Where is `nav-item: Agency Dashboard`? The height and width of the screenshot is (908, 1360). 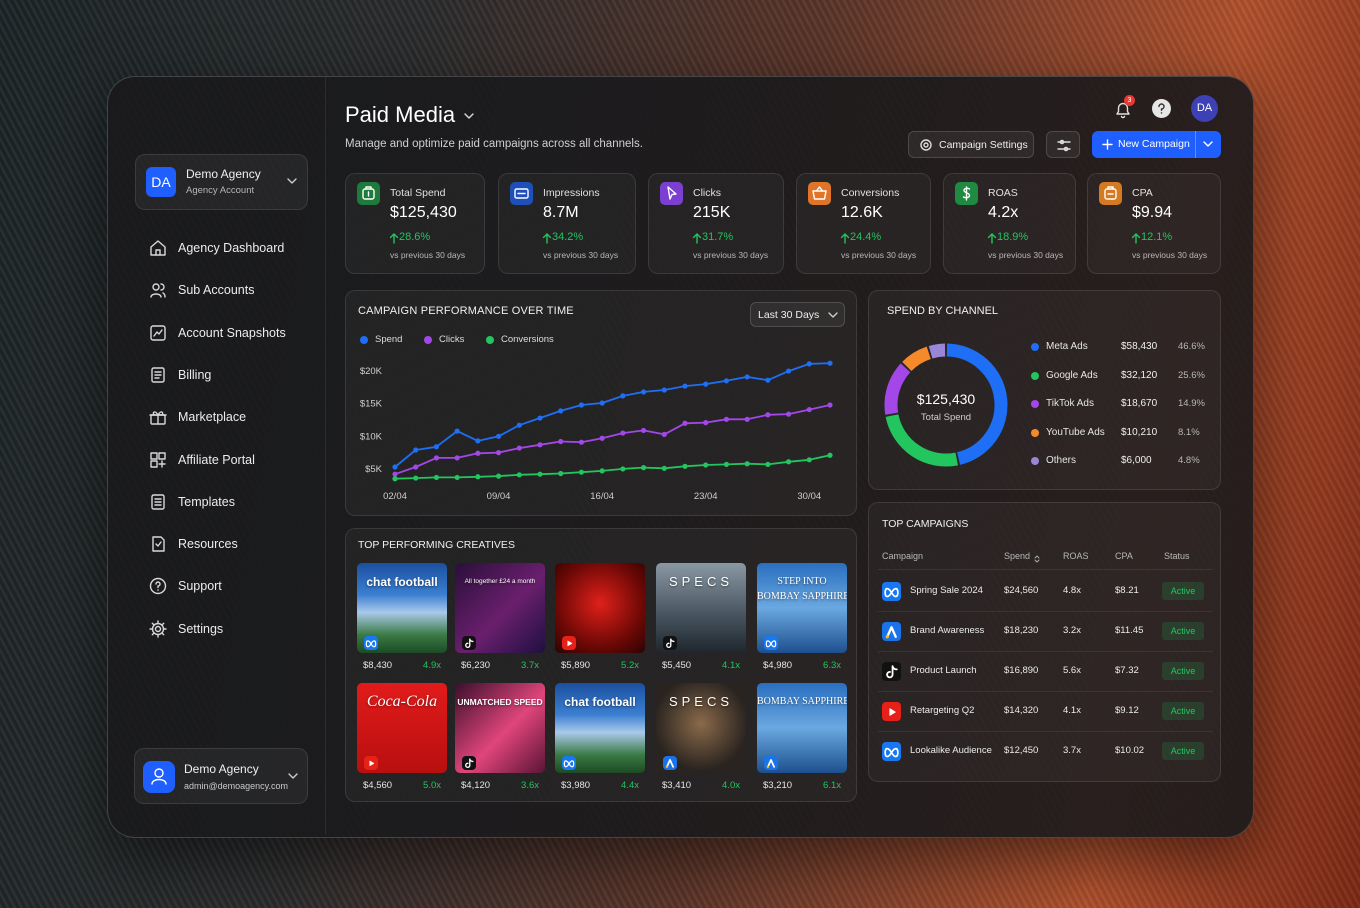 nav-item: Agency Dashboard is located at coordinates (227, 248).